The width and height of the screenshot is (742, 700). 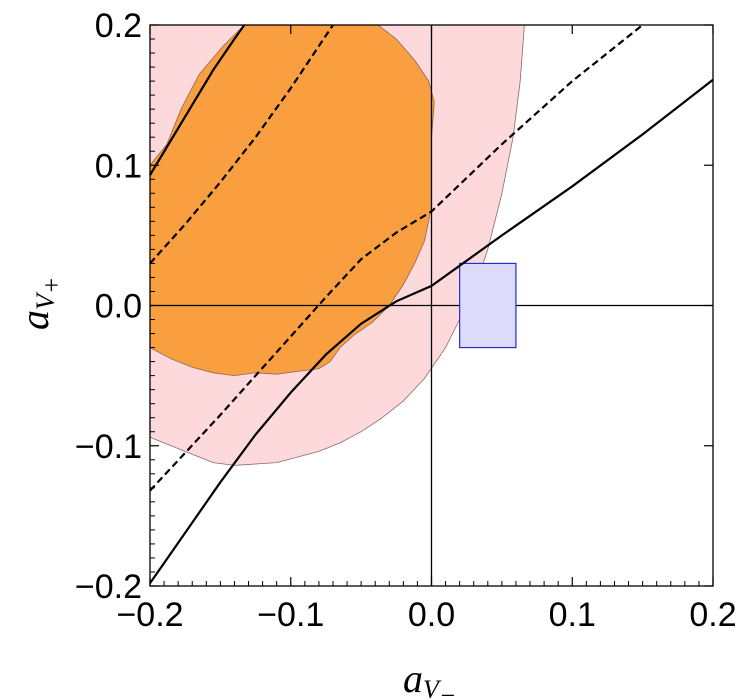 I want to click on dashed-upper-line, so click(x=241, y=144).